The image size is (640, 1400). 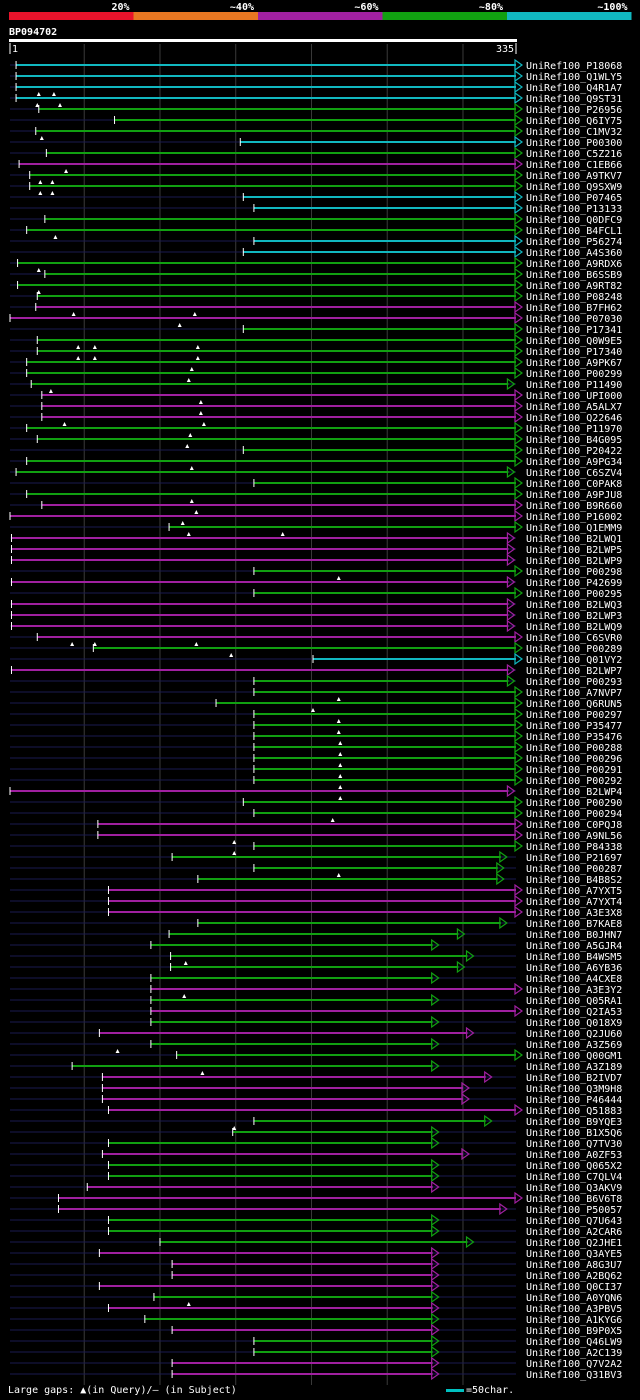 I want to click on hit-row: UniRef100_A9PJU8, so click(x=316, y=494).